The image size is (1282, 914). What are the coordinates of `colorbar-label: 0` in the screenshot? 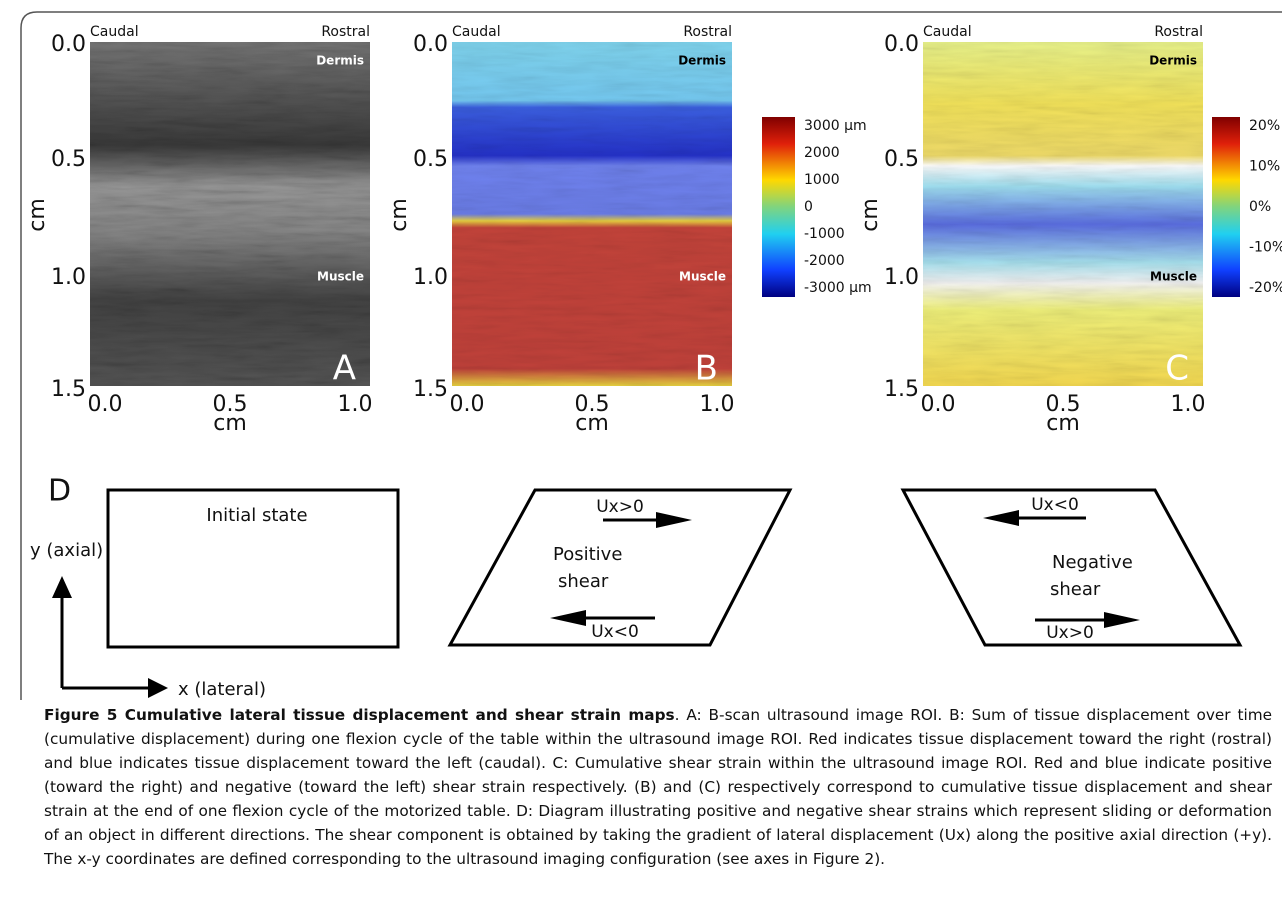 It's located at (808, 207).